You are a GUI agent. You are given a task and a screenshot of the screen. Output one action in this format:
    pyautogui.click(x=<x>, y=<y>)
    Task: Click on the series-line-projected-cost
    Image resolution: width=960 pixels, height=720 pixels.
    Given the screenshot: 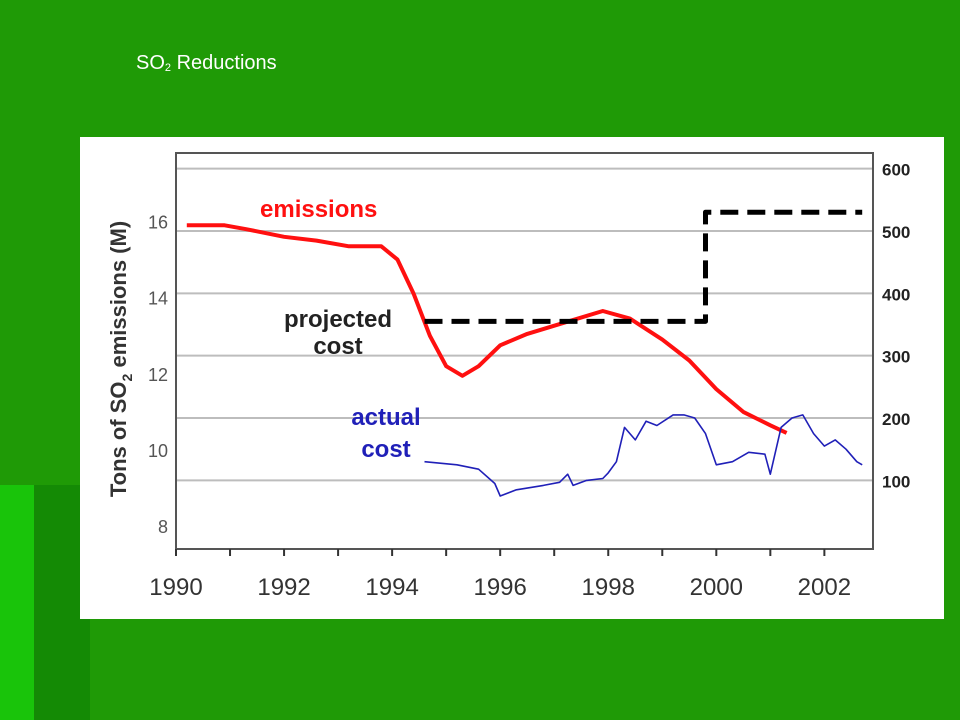 What is the action you would take?
    pyautogui.click(x=643, y=266)
    